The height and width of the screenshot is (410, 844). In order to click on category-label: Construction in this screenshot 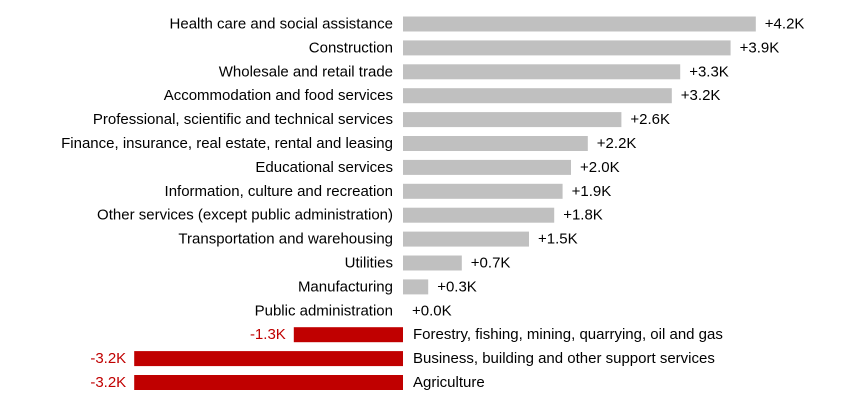, I will do `click(351, 47)`.